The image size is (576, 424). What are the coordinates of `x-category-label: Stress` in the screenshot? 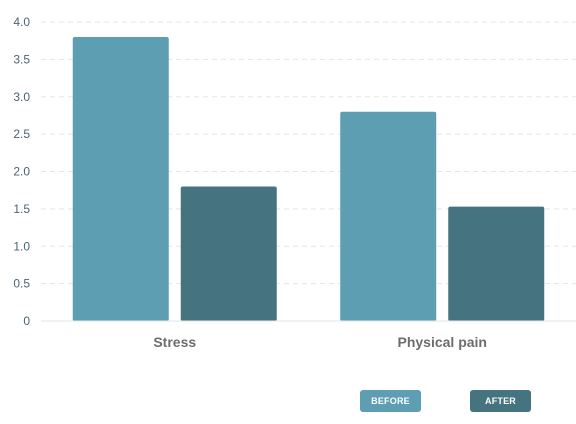 It's located at (174, 342).